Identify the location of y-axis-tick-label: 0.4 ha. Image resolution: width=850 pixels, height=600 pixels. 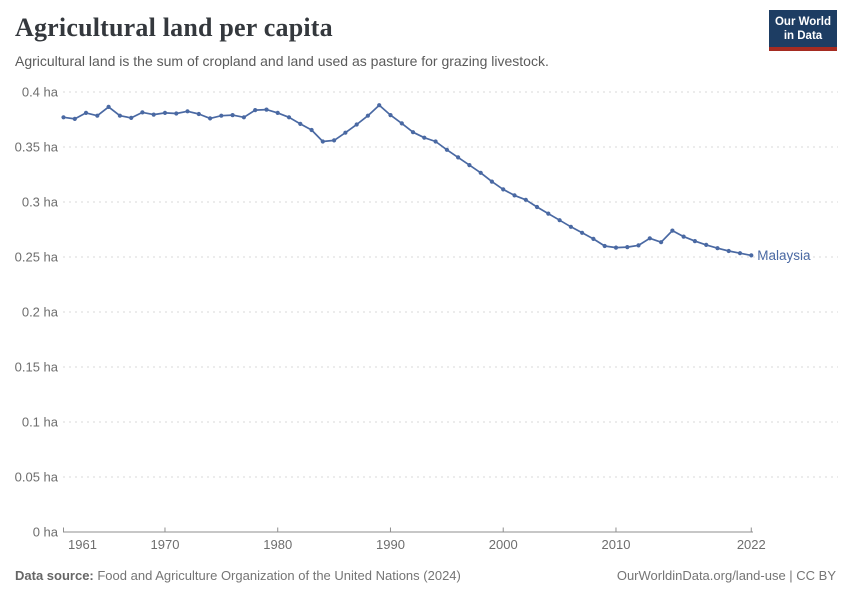
(40, 92).